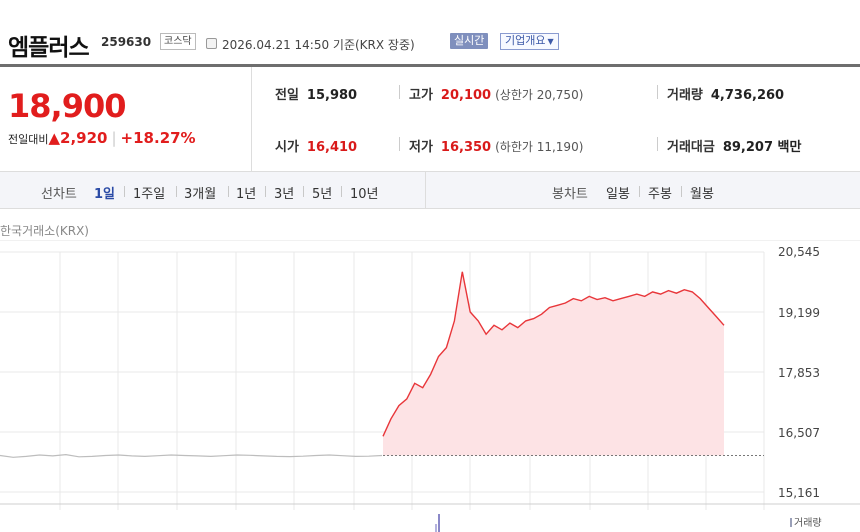 The image size is (860, 532). Describe the element at coordinates (59, 194) in the screenshot. I see `line-chart-label: 선차트` at that location.